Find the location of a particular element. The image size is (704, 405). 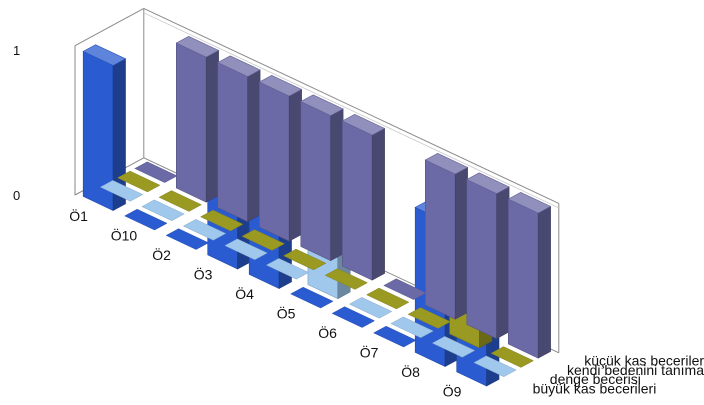

category-label: Ö2 is located at coordinates (161, 254).